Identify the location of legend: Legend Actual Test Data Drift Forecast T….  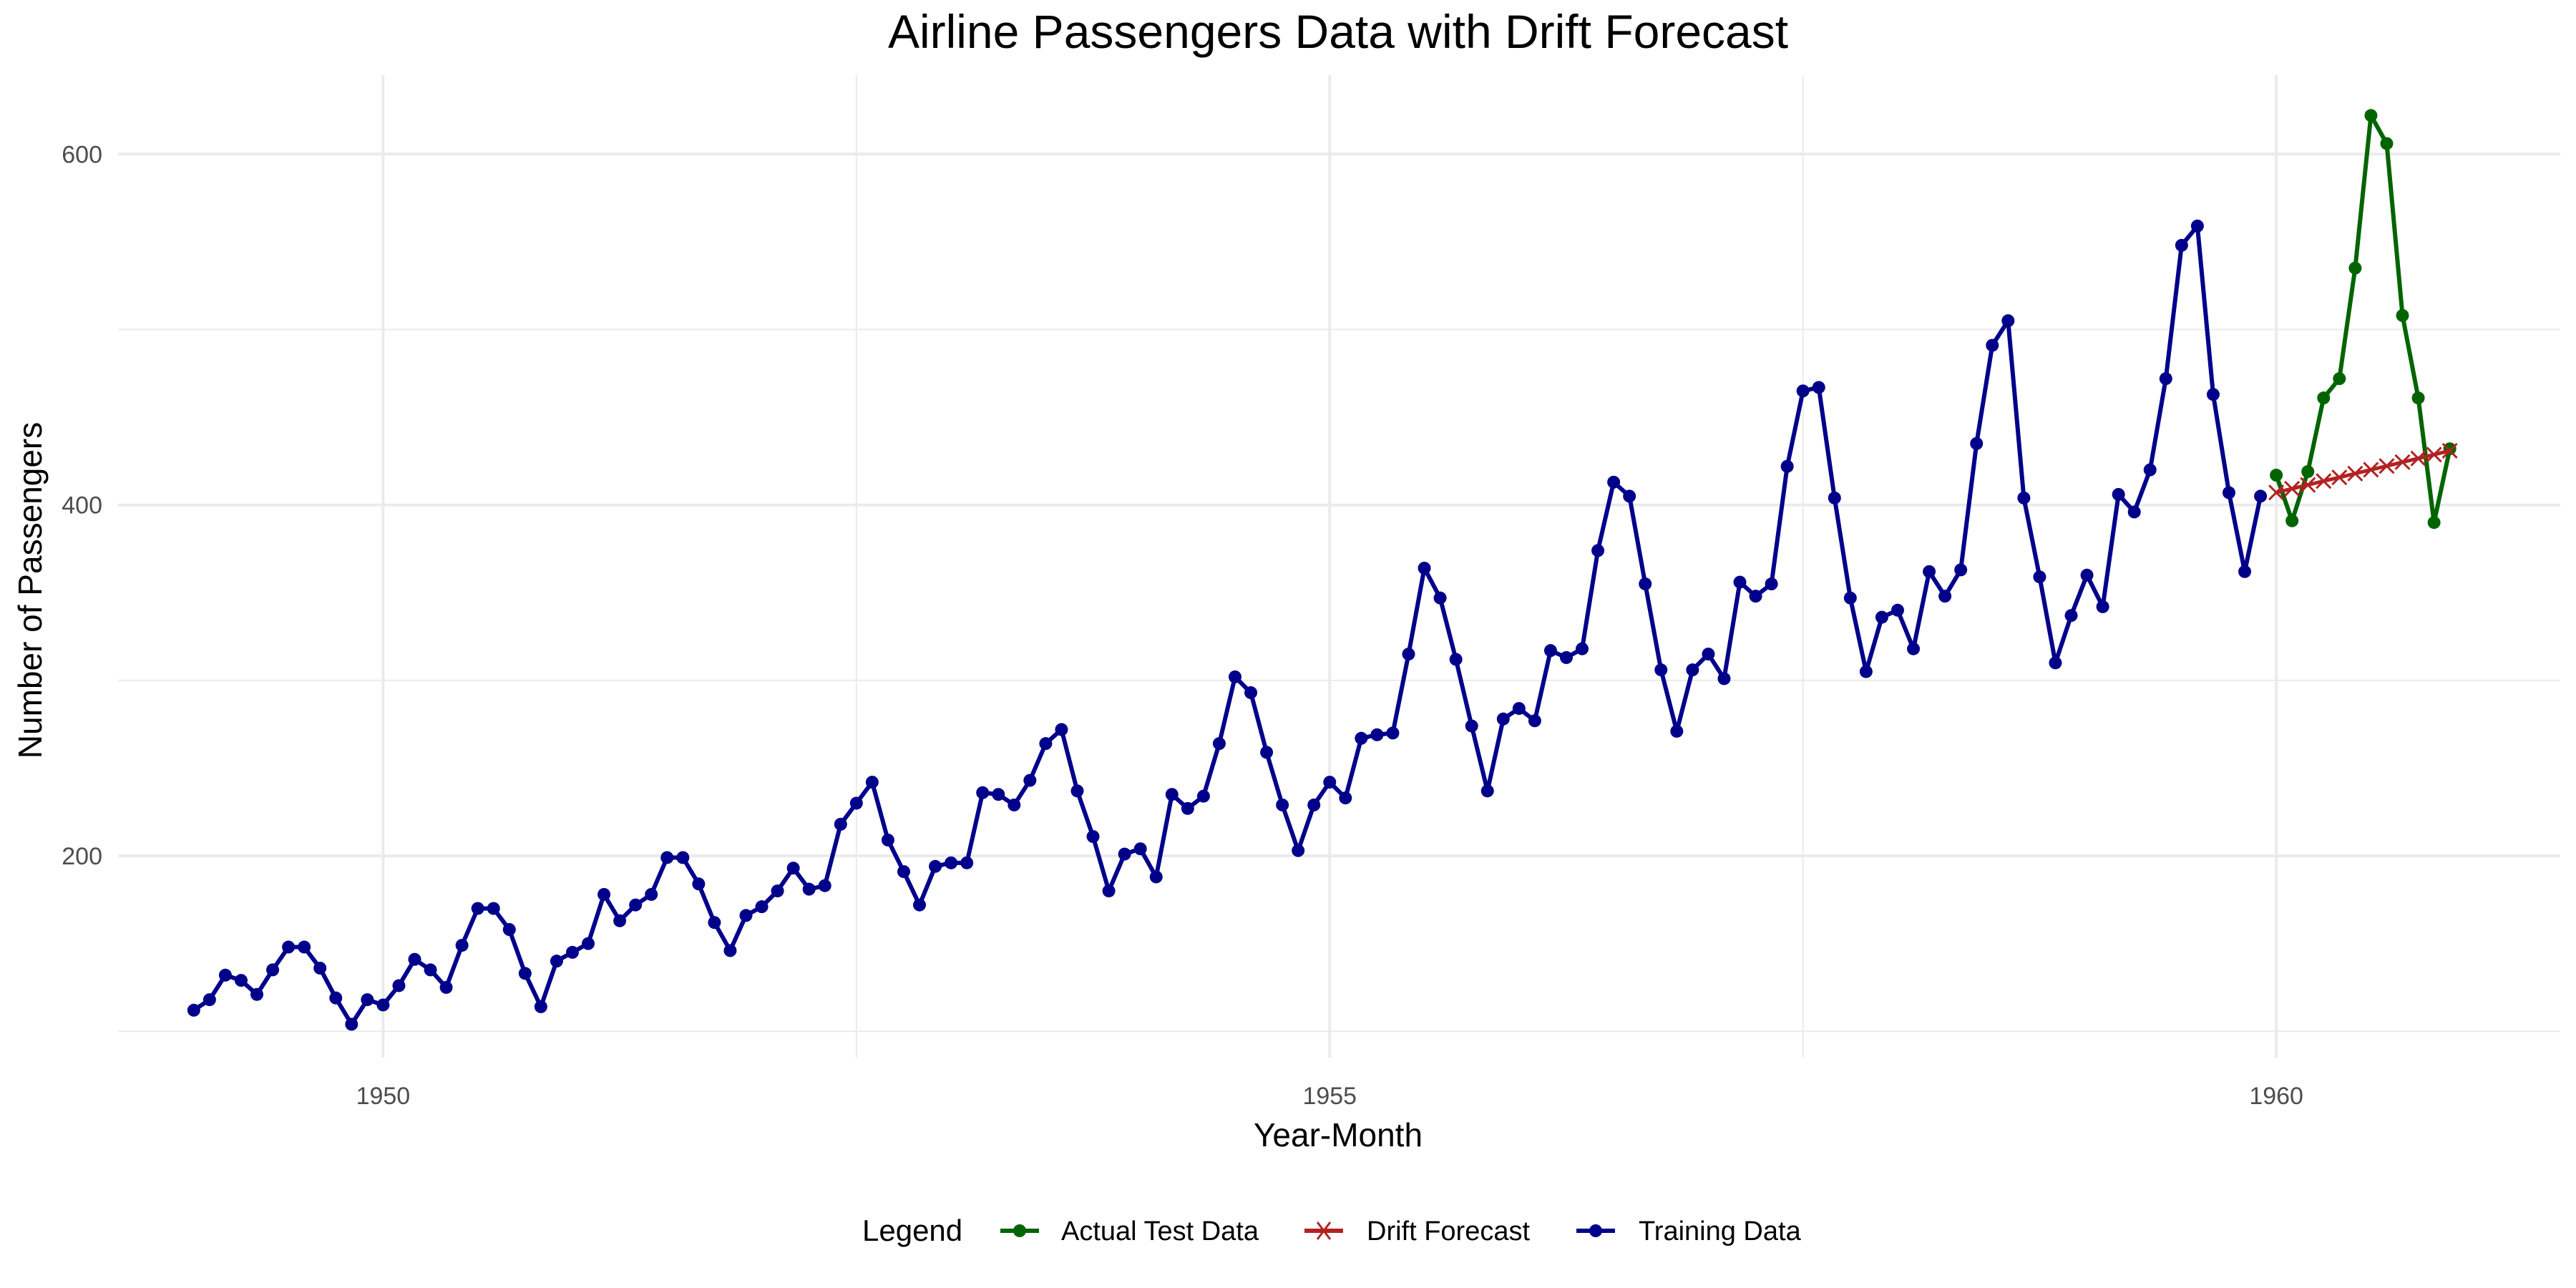
(1332, 1230).